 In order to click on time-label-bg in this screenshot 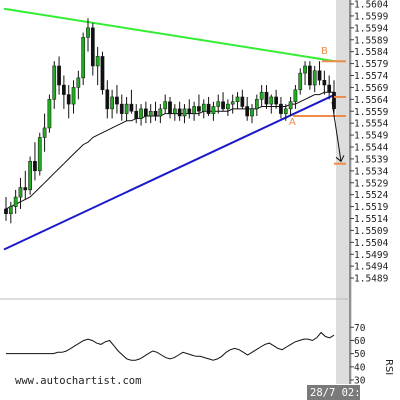, I will do `click(333, 392)`.